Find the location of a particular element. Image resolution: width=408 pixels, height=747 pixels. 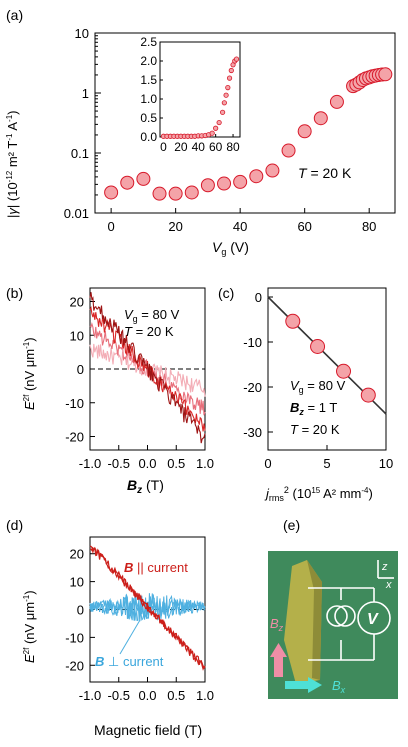

inset-xtick-label: 20 is located at coordinates (181, 147).